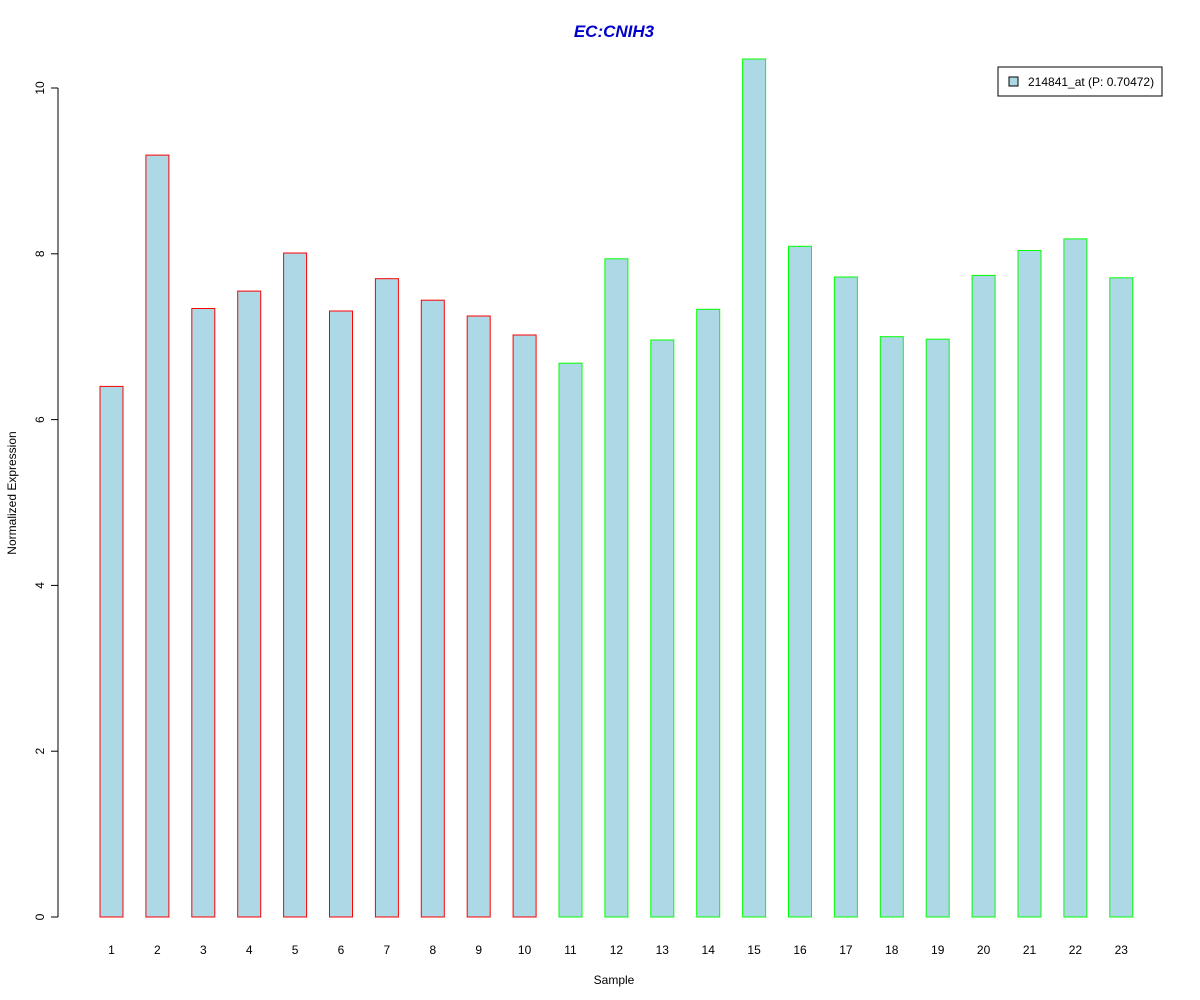 The image size is (1200, 1000). What do you see at coordinates (203, 950) in the screenshot?
I see `x-tick-label: 3` at bounding box center [203, 950].